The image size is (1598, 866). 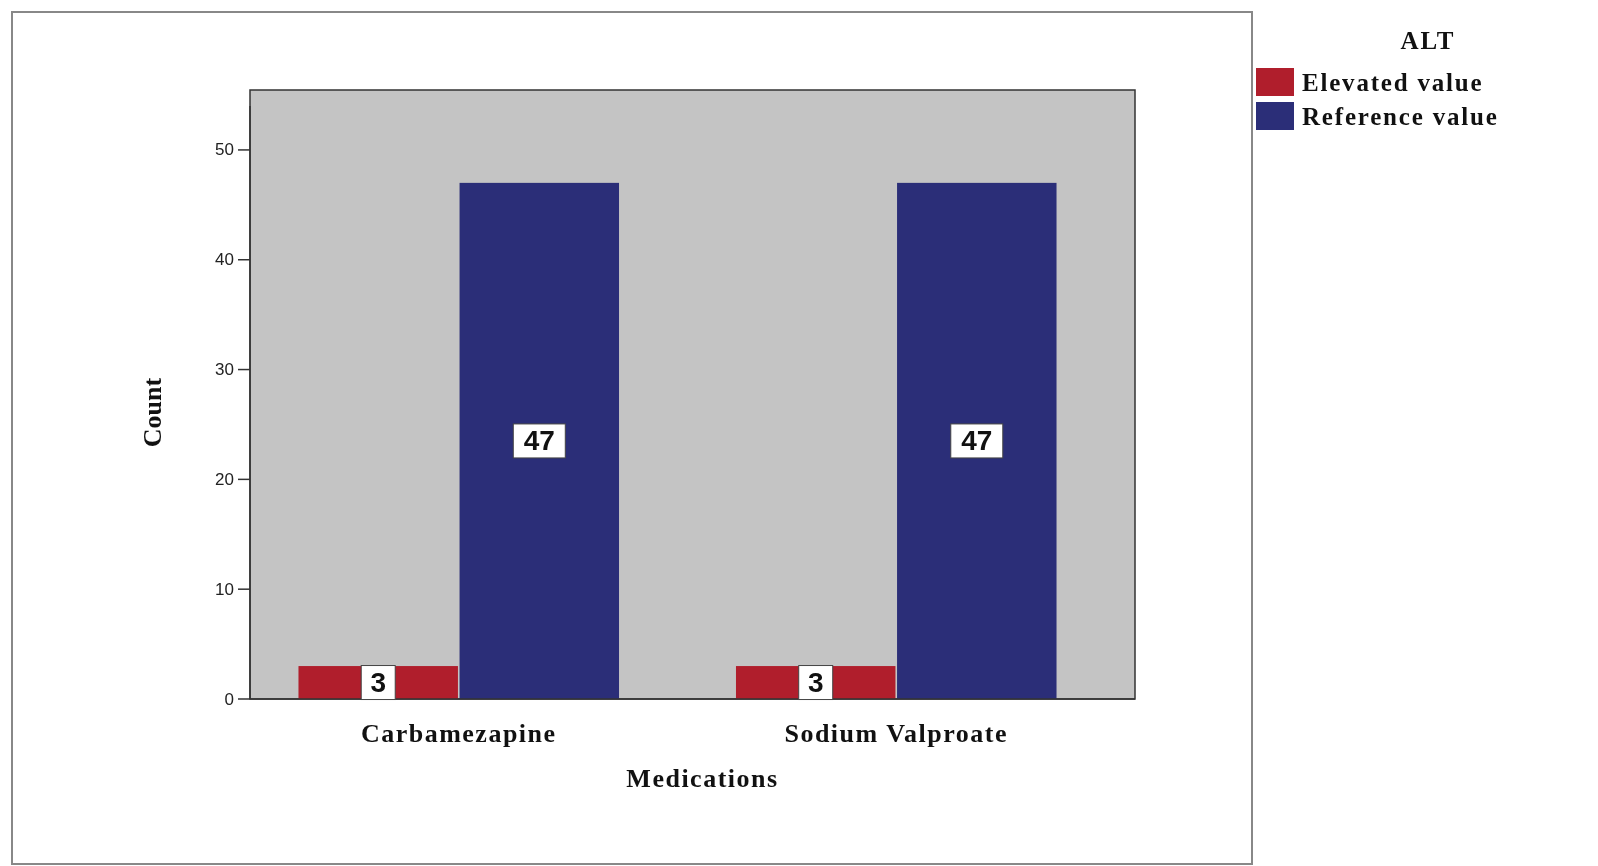 I want to click on legend-title: ALT, so click(x=1428, y=40).